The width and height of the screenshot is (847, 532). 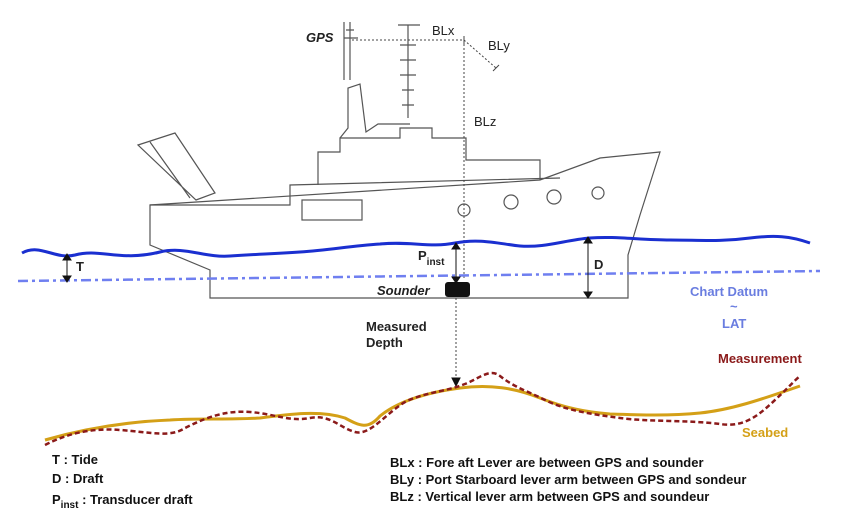 I want to click on draft-label: D, so click(x=598, y=264).